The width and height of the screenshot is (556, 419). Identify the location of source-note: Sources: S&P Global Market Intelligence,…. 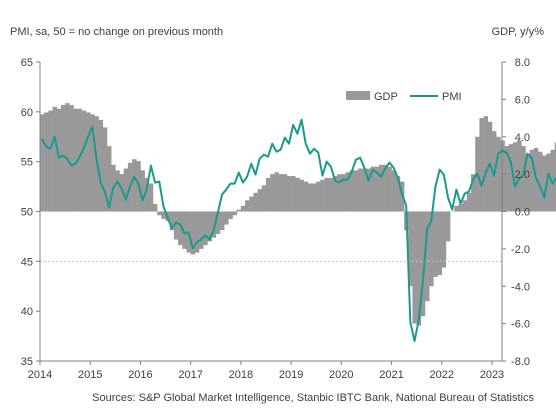
(313, 398).